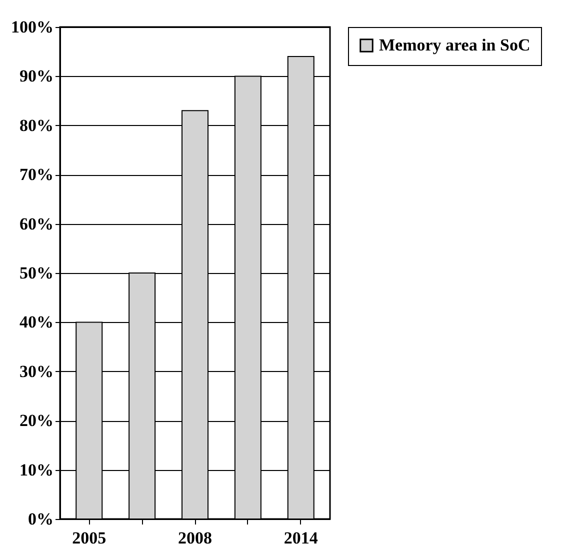  I want to click on y-tick-label: 30%, so click(37, 371).